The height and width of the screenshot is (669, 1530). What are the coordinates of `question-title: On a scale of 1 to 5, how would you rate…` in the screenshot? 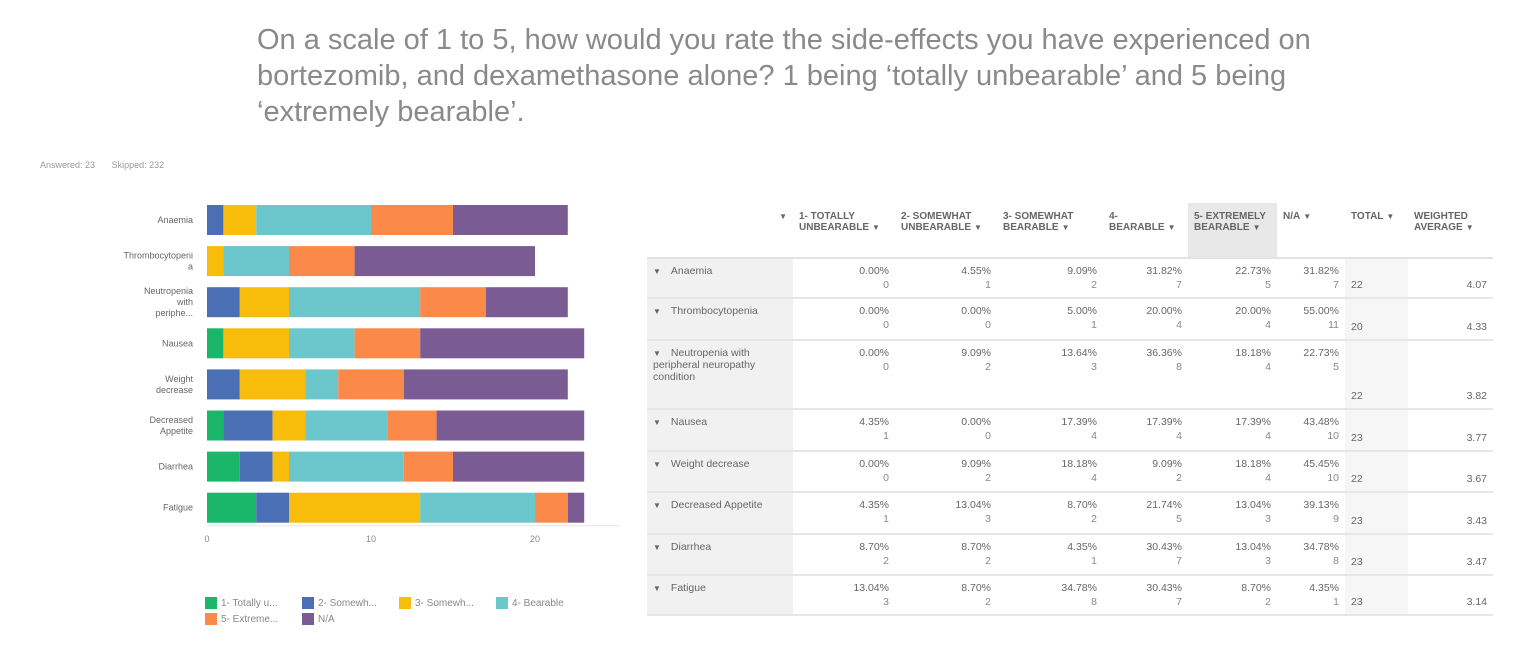 It's located at (784, 76).